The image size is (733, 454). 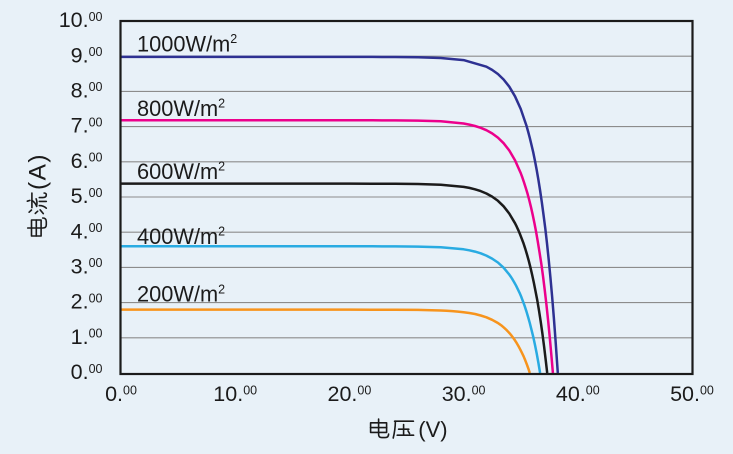 I want to click on svg-text: 9.00, so click(x=87, y=55).